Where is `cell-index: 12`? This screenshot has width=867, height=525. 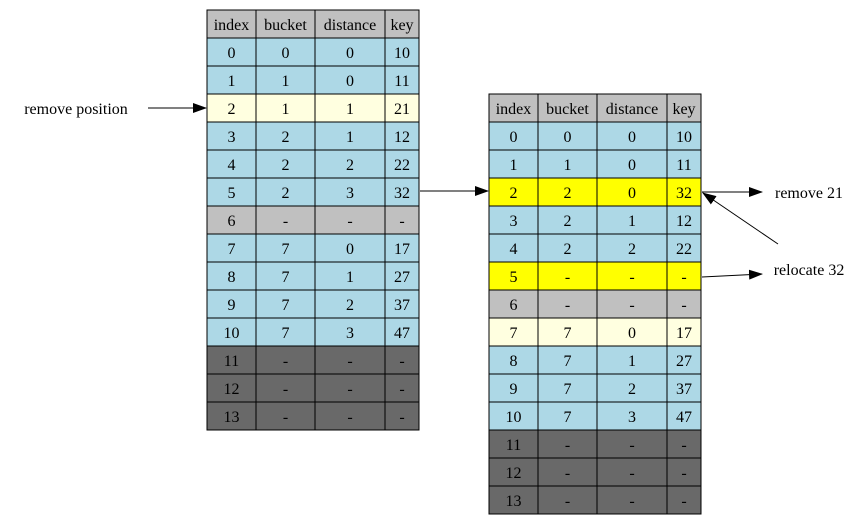 cell-index: 12 is located at coordinates (232, 389).